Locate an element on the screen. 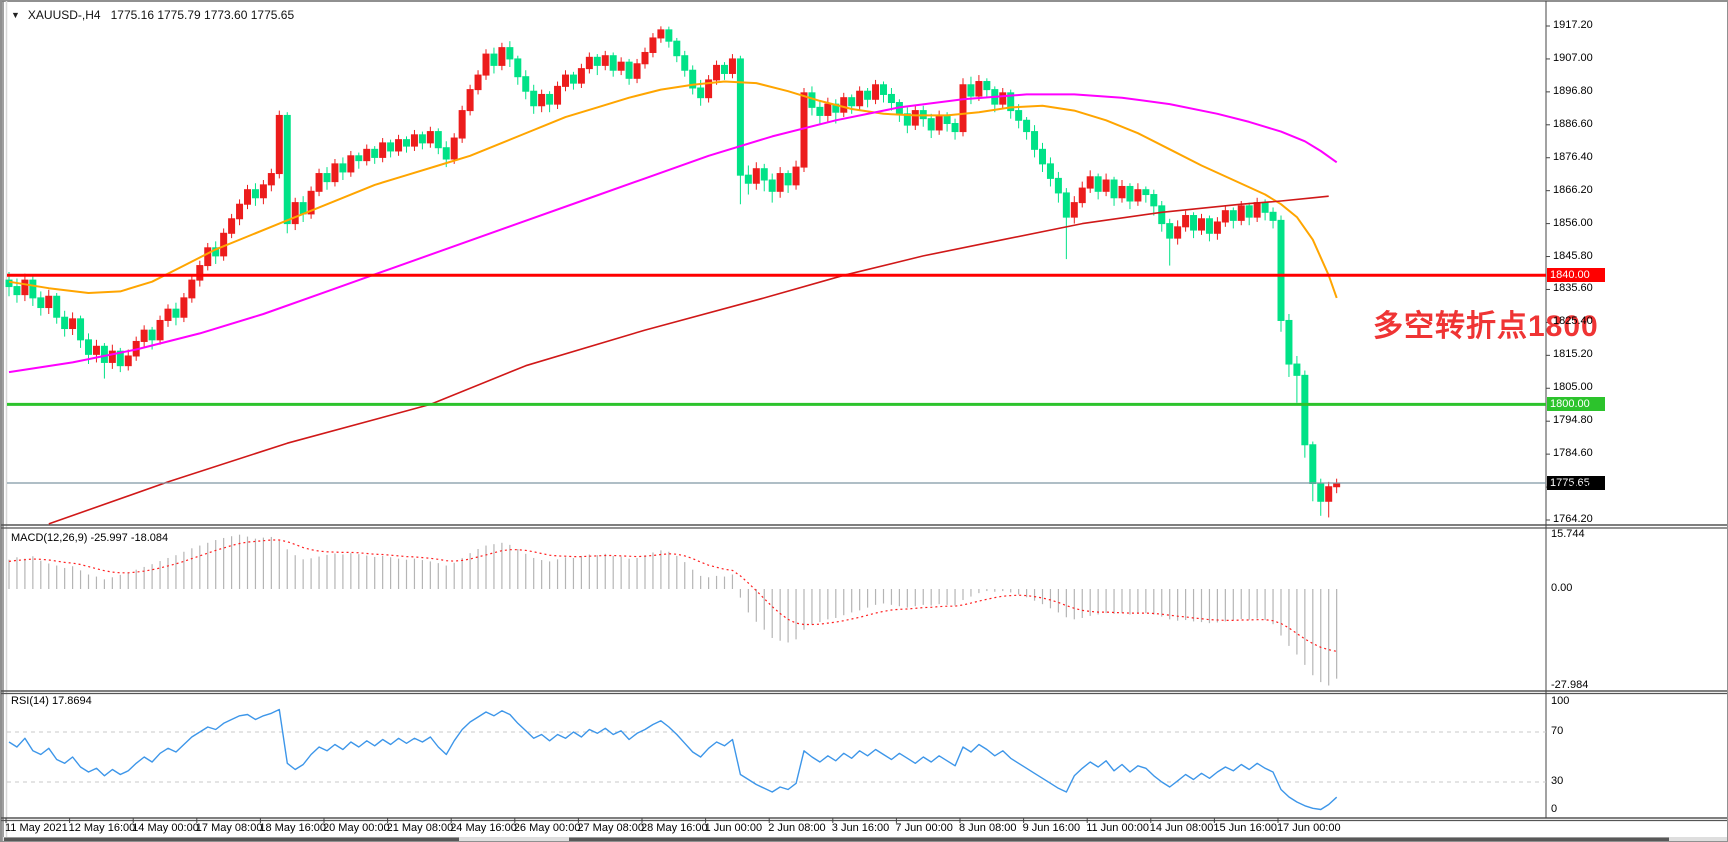 This screenshot has width=1728, height=842. rsi-axis-tick: 30 is located at coordinates (1557, 781).